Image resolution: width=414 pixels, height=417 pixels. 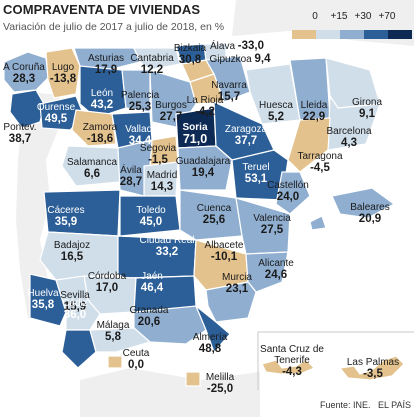 I want to click on province-sevilla, so click(x=78, y=303).